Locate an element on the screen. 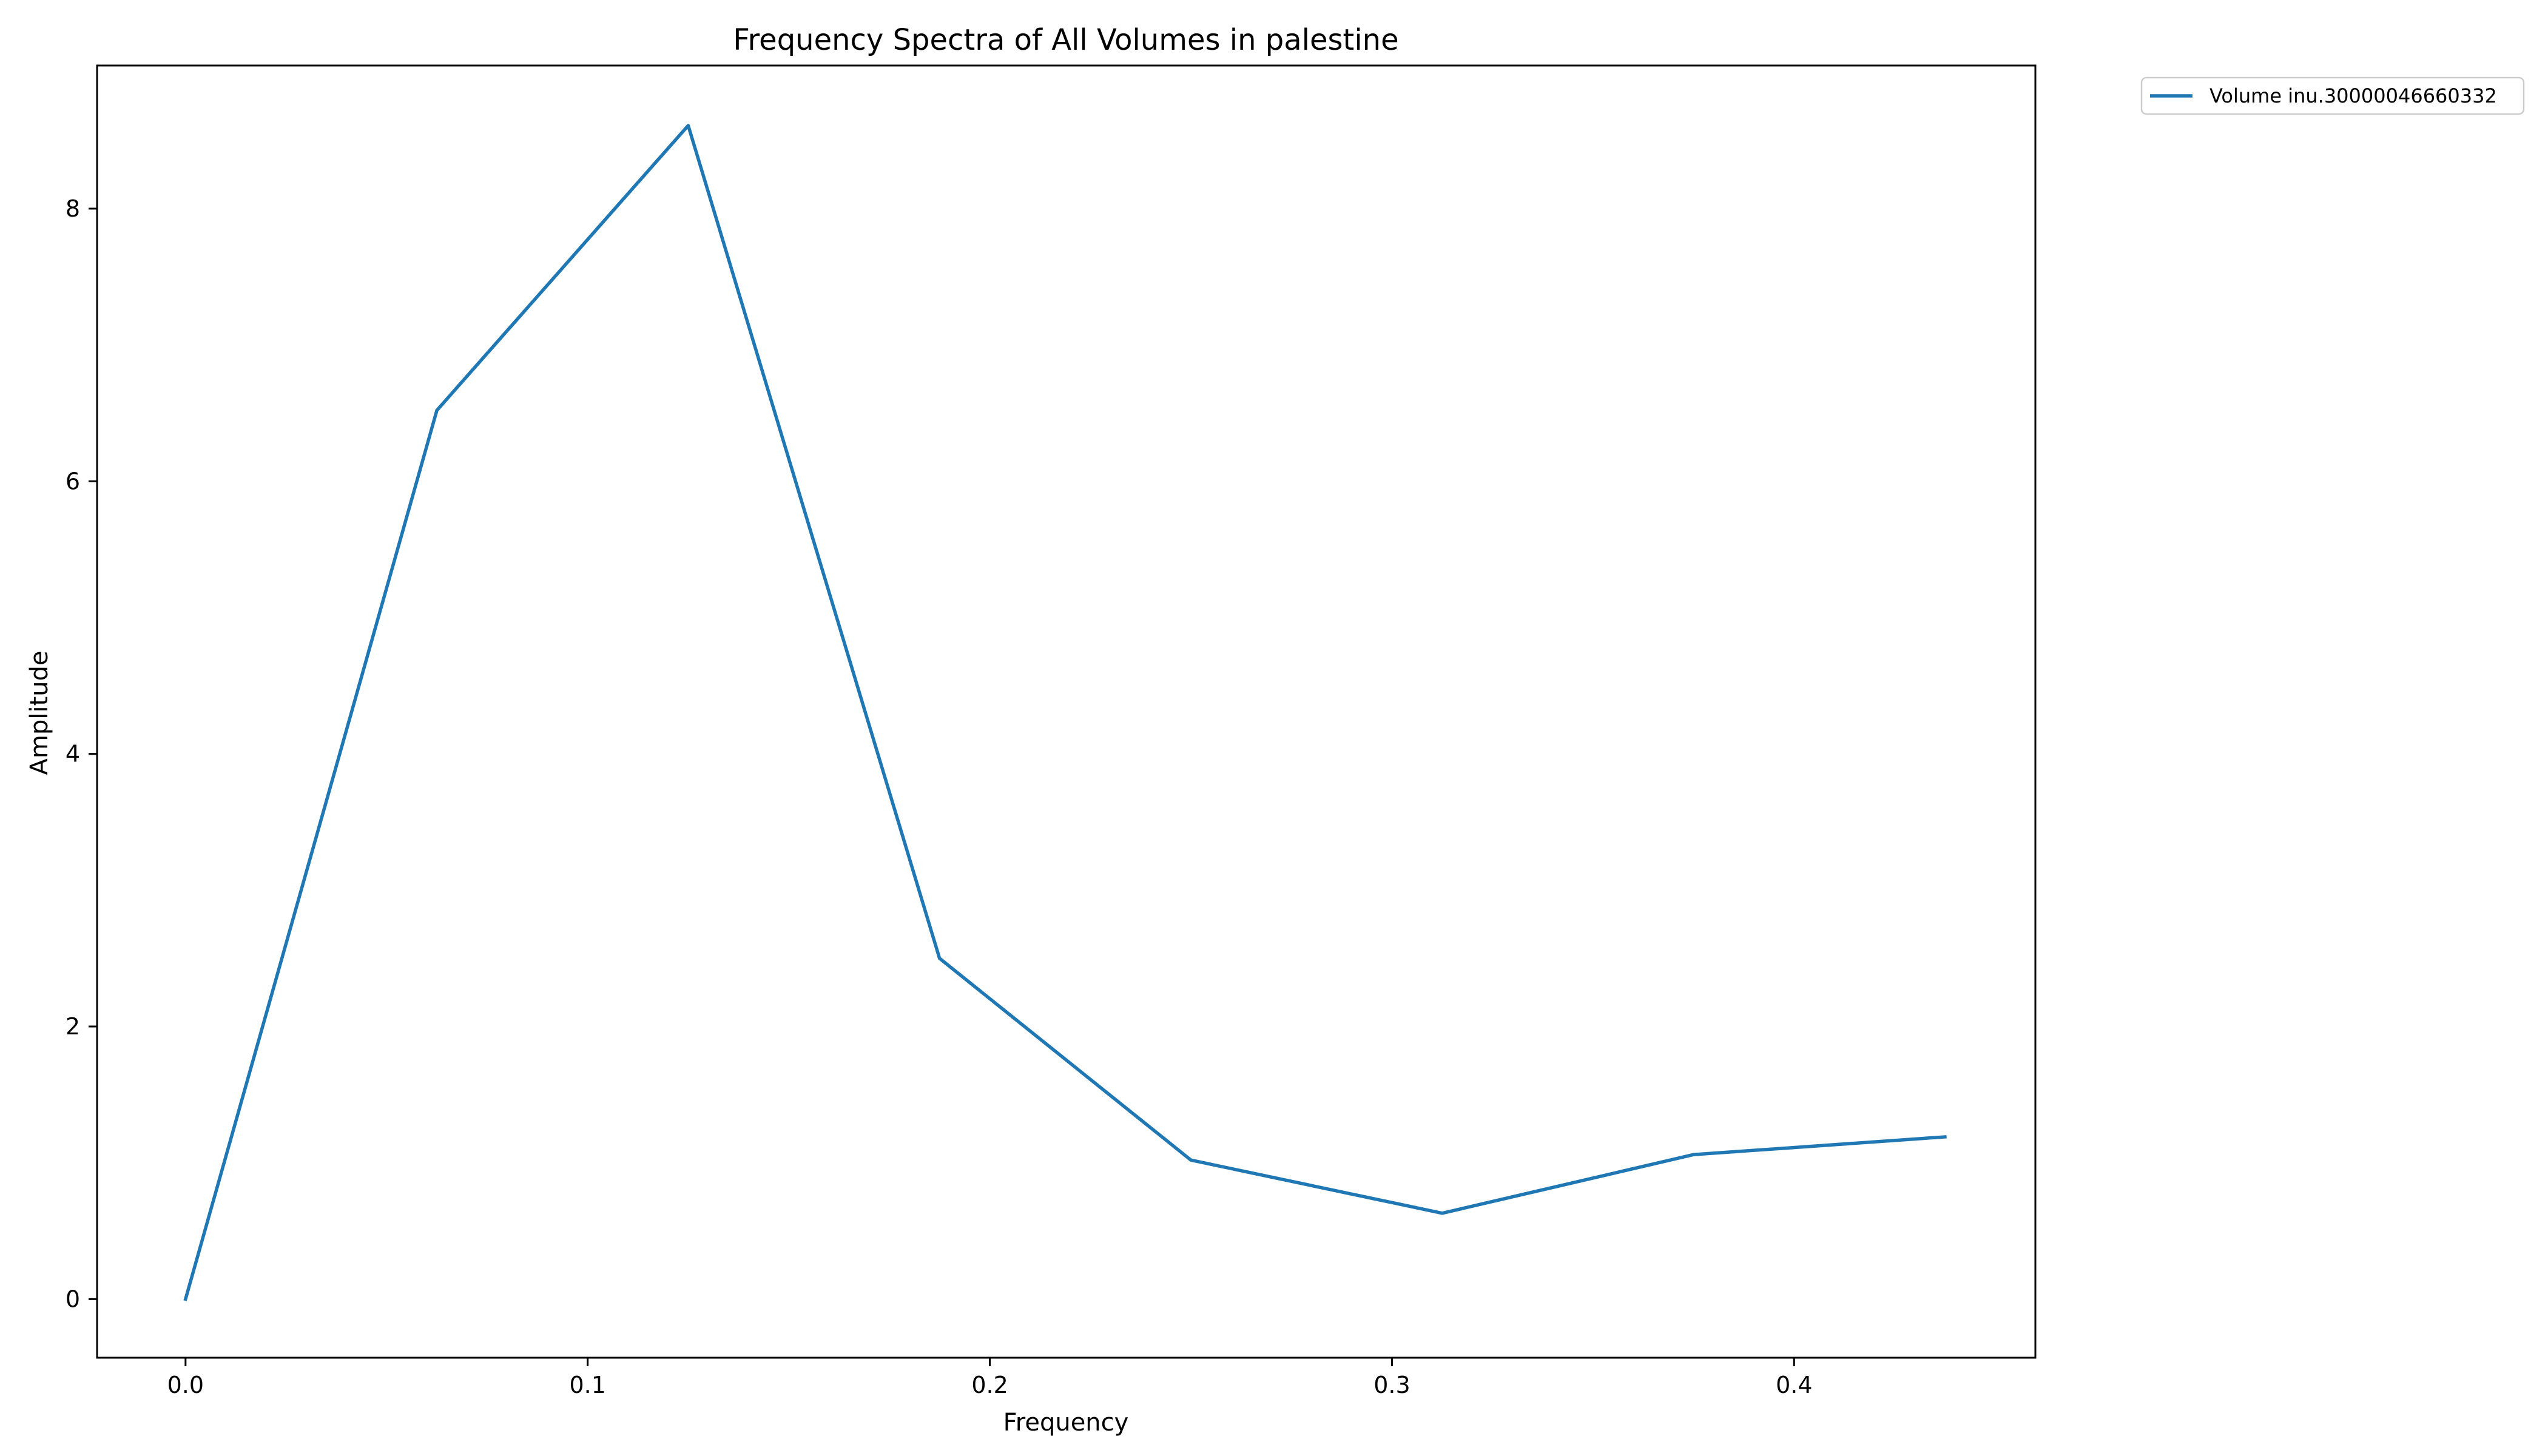 The image size is (2548, 1456). x-tick-label: 0.4 is located at coordinates (1794, 1385).